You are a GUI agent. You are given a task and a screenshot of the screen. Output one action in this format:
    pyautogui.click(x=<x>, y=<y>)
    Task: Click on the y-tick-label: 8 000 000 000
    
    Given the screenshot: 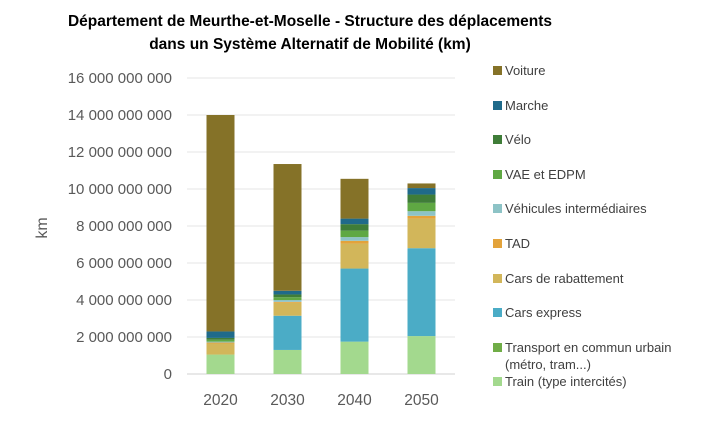 What is the action you would take?
    pyautogui.click(x=124, y=226)
    